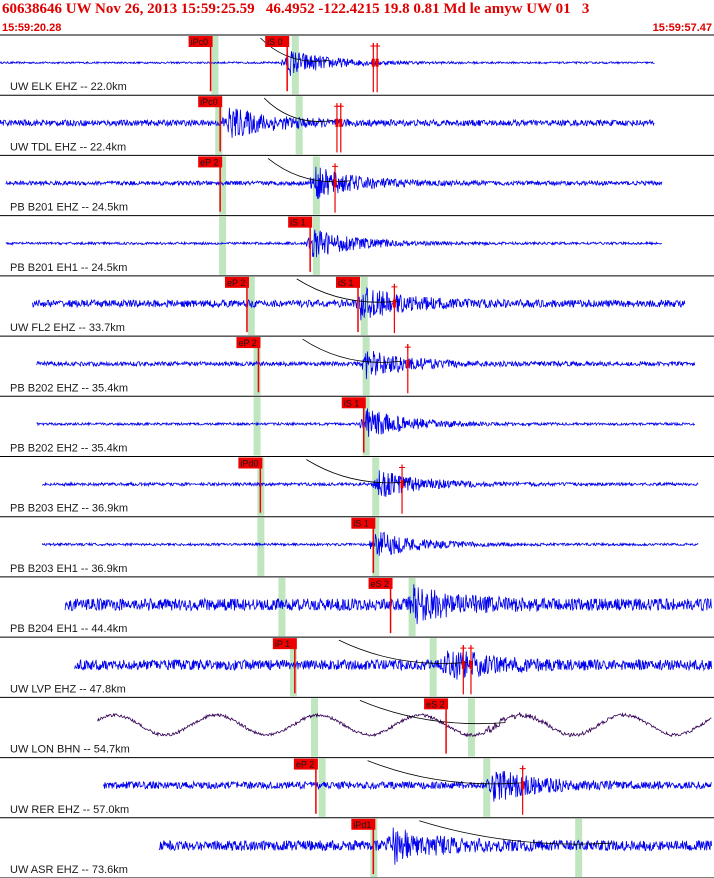 The image size is (714, 878). What do you see at coordinates (69, 388) in the screenshot?
I see `station-label: PB B202 EHZ -- 35.4km` at bounding box center [69, 388].